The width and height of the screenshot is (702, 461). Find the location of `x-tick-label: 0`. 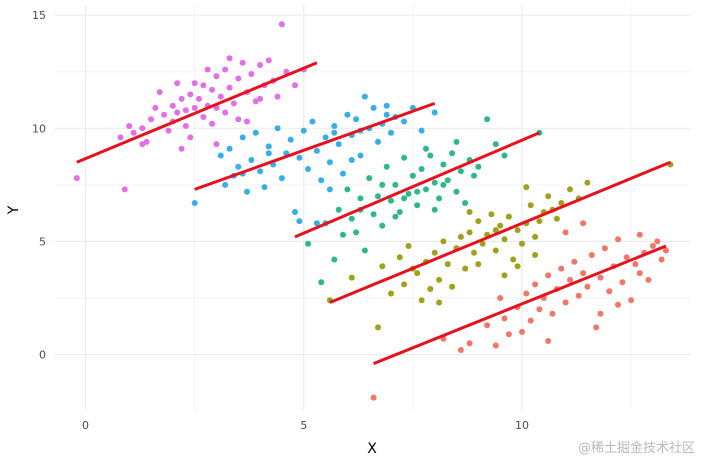

x-tick-label: 0 is located at coordinates (85, 425).